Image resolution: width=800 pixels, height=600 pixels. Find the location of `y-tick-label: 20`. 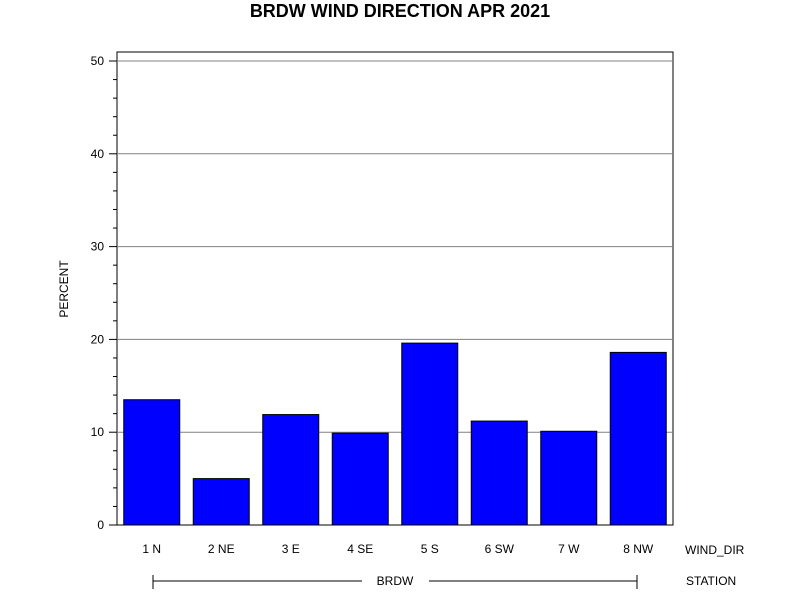

y-tick-label: 20 is located at coordinates (98, 339).